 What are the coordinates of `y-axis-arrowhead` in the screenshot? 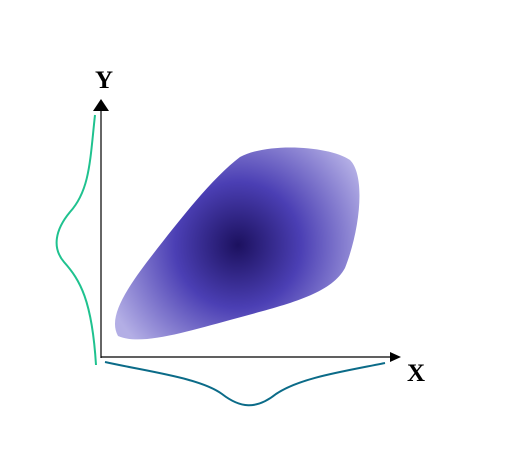 It's located at (101, 105).